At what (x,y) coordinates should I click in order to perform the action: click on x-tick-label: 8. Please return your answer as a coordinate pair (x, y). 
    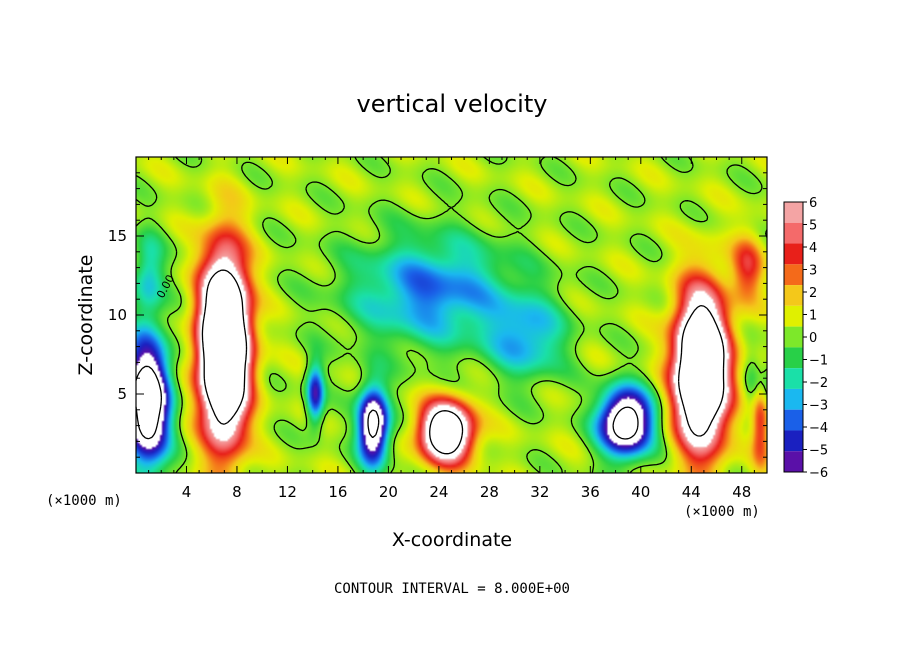
    Looking at the image, I should click on (237, 492).